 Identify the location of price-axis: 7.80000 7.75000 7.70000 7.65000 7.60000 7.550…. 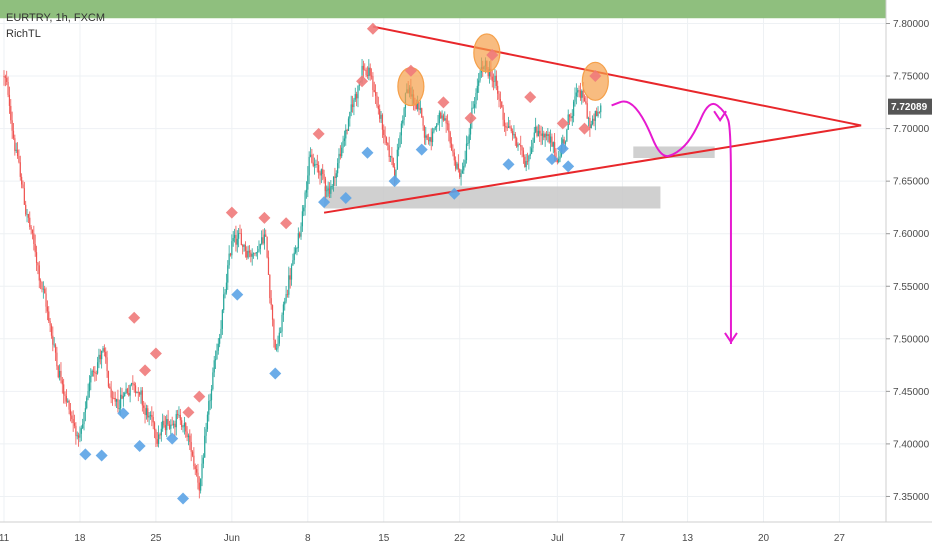
(908, 261).